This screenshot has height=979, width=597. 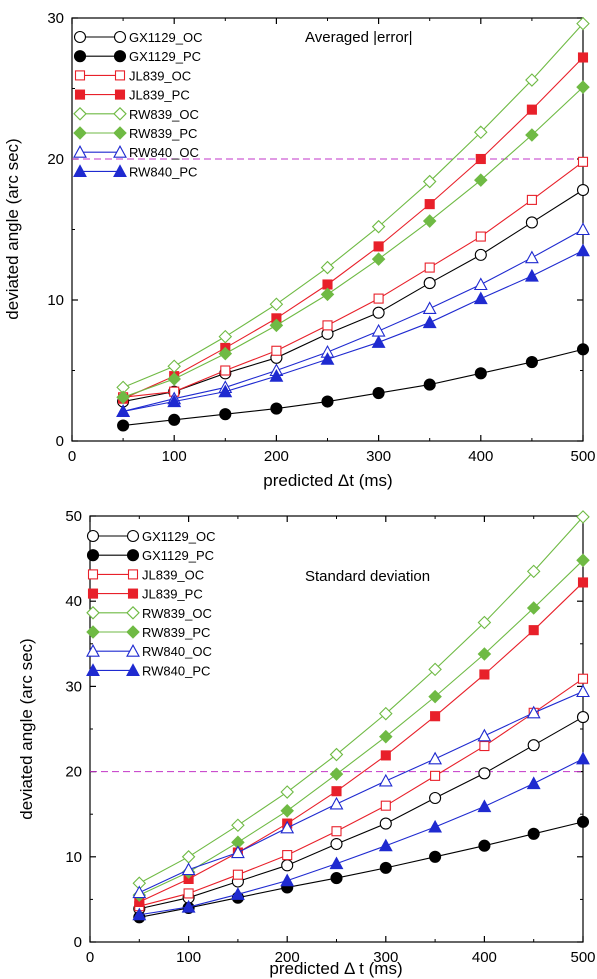 What do you see at coordinates (335, 968) in the screenshot?
I see `x-axis-label: predicted Δ t (ms)` at bounding box center [335, 968].